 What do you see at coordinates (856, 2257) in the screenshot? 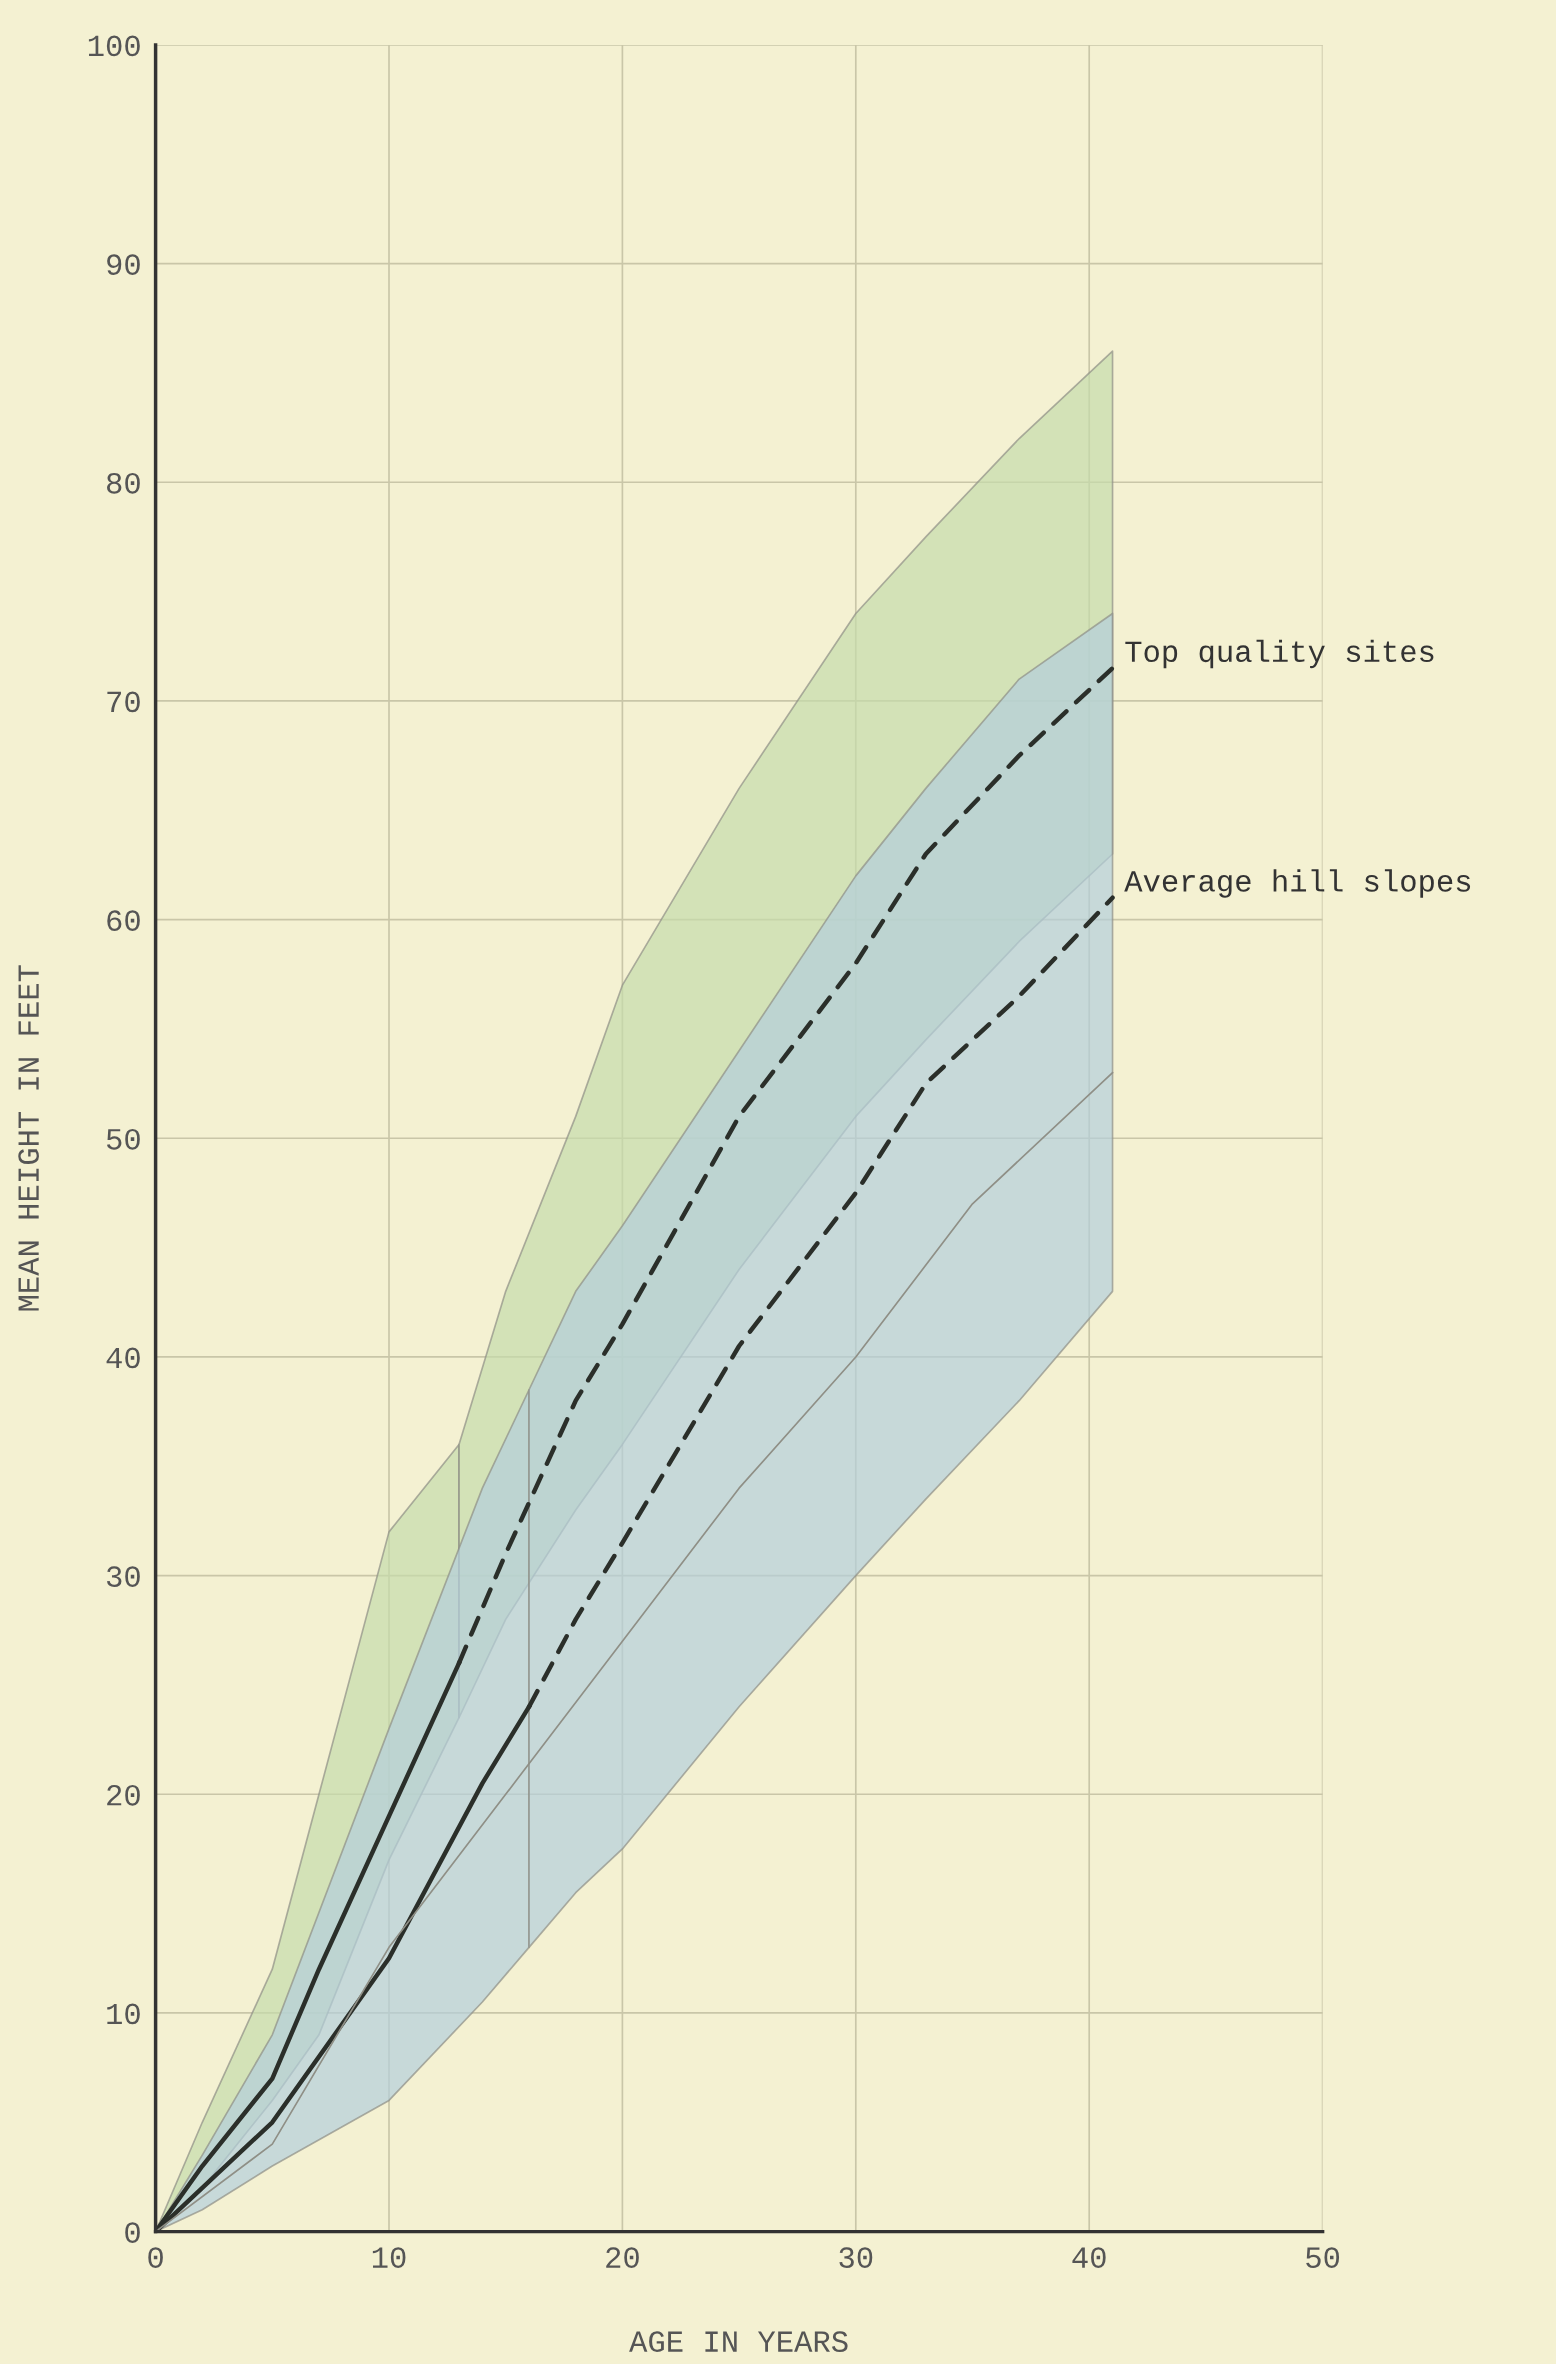
I see `x-tick-label: 30` at bounding box center [856, 2257].